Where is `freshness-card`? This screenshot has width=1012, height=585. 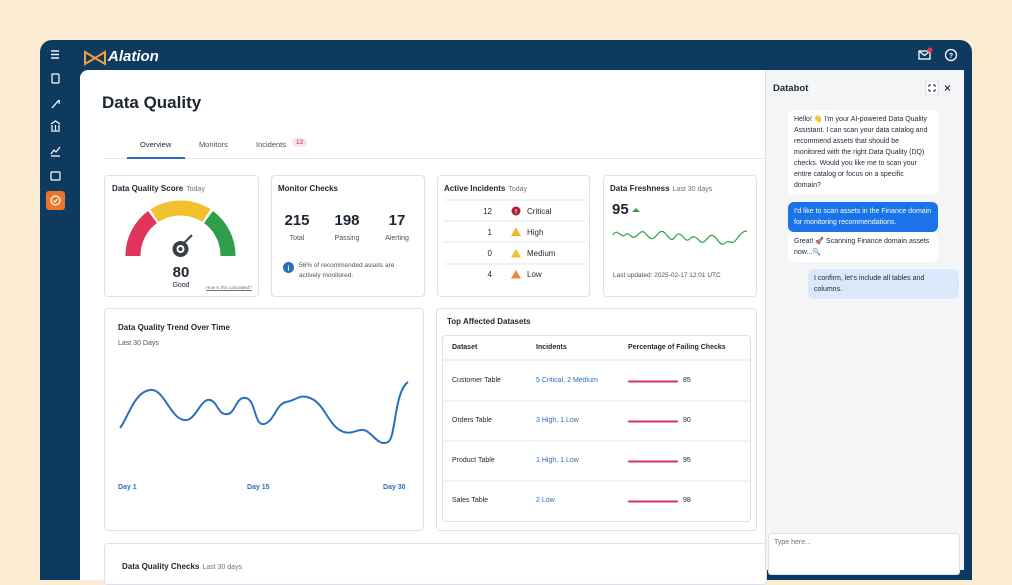
freshness-card is located at coordinates (680, 236).